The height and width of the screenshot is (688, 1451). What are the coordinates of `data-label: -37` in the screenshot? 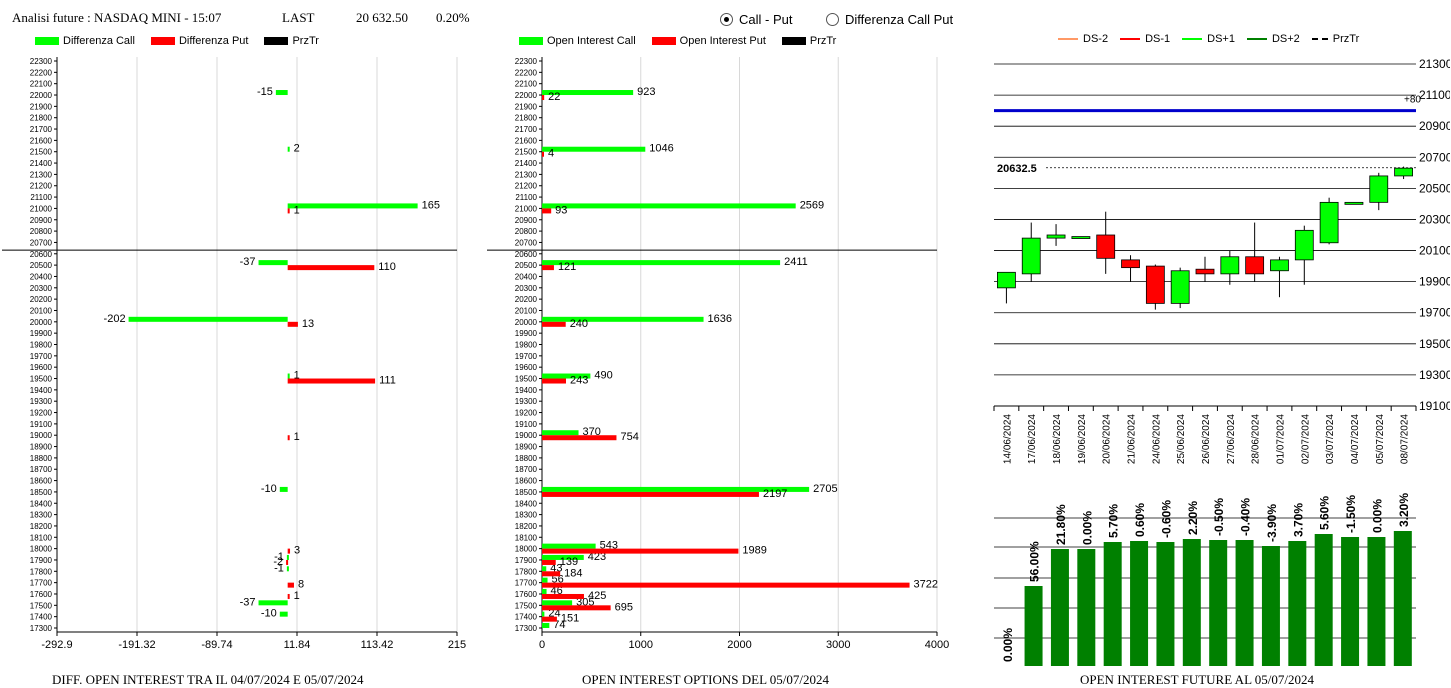 It's located at (248, 602).